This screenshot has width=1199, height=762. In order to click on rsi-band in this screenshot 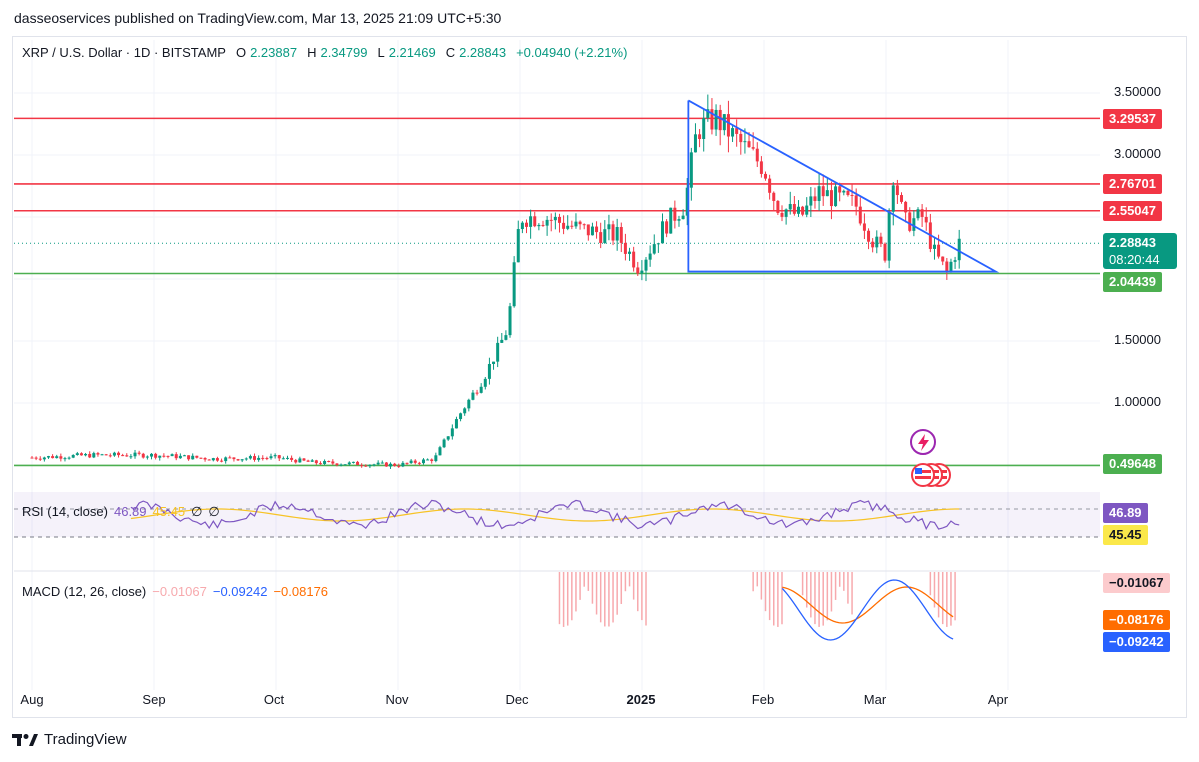, I will do `click(557, 514)`.